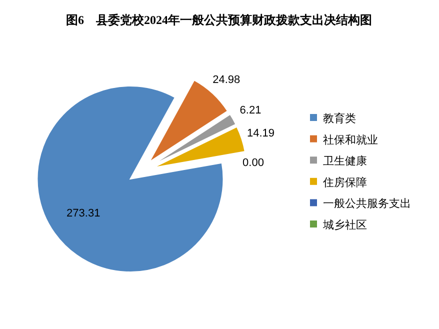 Image resolution: width=439 pixels, height=329 pixels. What do you see at coordinates (251, 110) in the screenshot?
I see `data-label: 6.21` at bounding box center [251, 110].